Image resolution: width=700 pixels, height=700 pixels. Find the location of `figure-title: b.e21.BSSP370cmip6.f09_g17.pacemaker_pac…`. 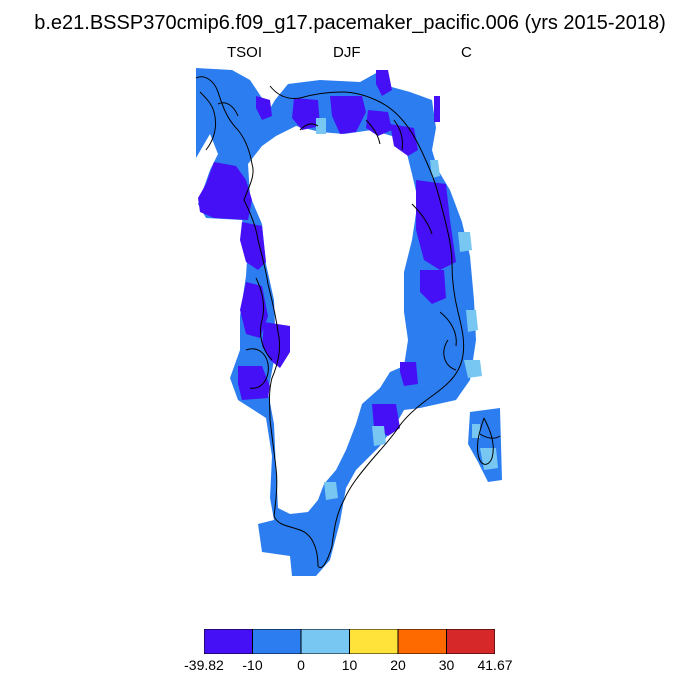

figure-title: b.e21.BSSP370cmip6.f09_g17.pacemaker_pac… is located at coordinates (350, 23).